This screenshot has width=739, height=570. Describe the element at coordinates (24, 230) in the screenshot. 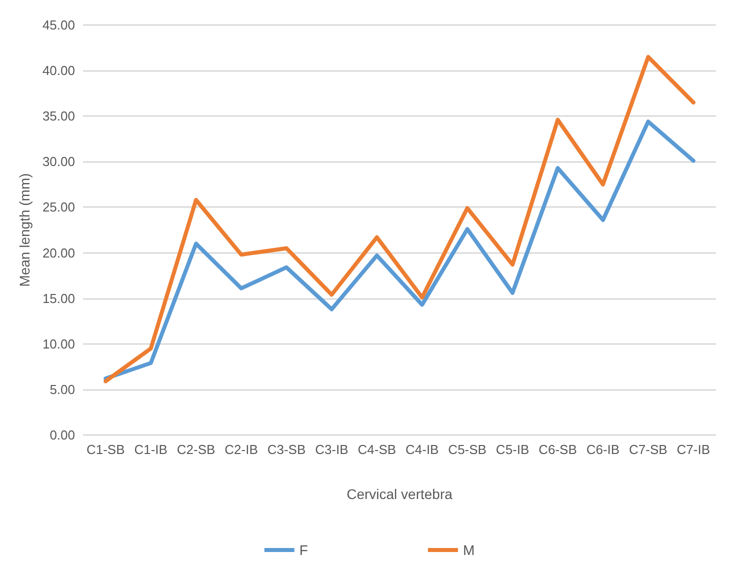

I see `y-axis-title: Mean length (mm)` at that location.